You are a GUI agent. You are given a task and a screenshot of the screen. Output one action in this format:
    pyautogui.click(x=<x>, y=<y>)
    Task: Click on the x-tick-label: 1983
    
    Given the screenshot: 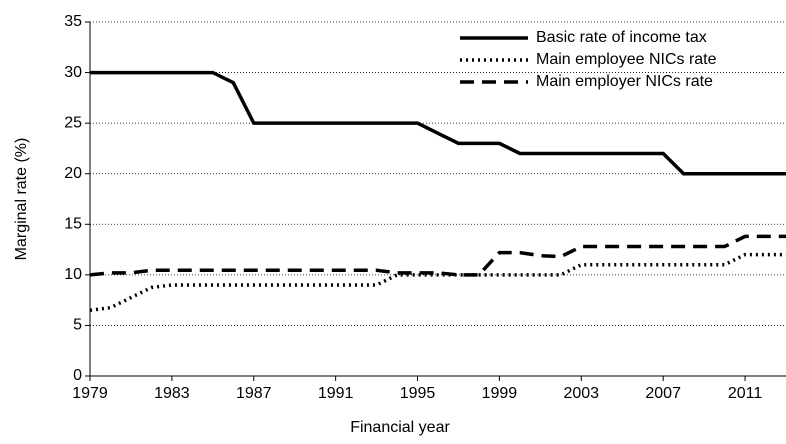 What is the action you would take?
    pyautogui.click(x=172, y=393)
    